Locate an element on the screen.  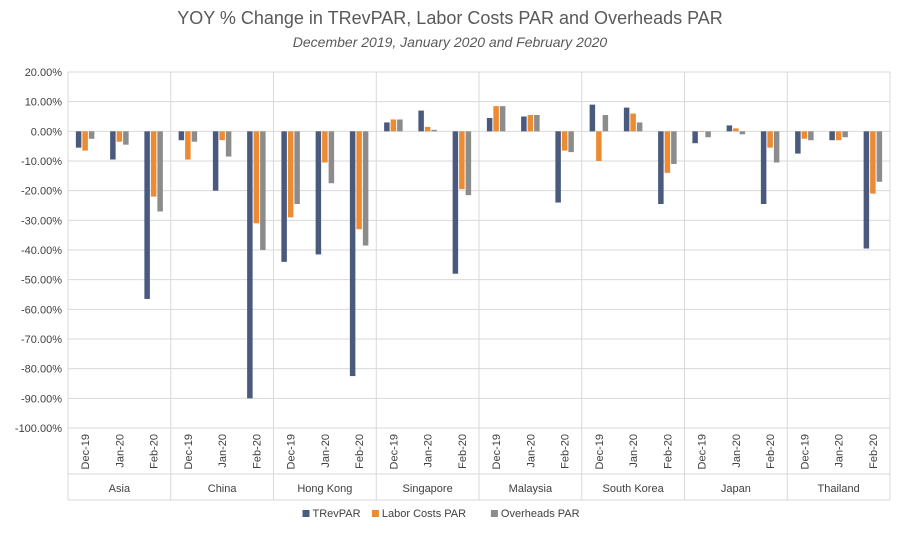
group-label: Malaysia is located at coordinates (531, 489).